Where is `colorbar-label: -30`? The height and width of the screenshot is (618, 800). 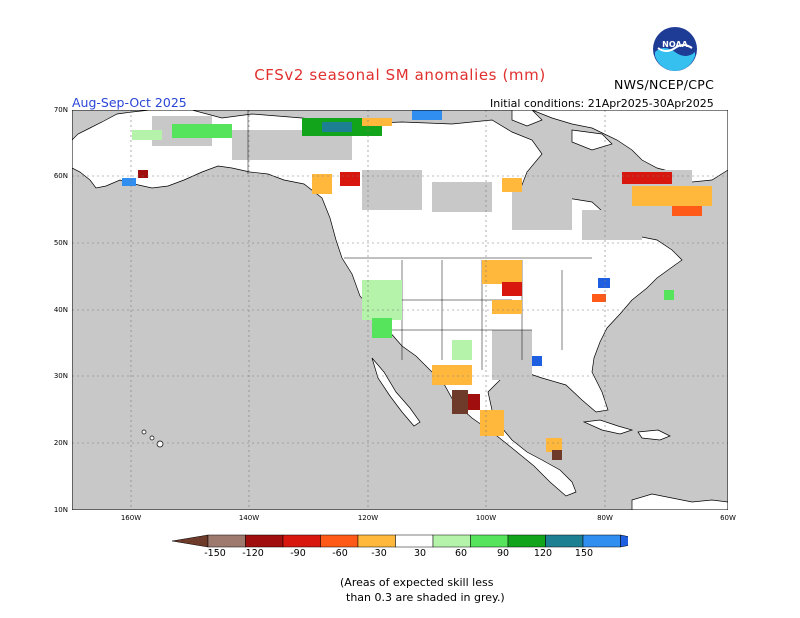
colorbar-label: -30 is located at coordinates (379, 553).